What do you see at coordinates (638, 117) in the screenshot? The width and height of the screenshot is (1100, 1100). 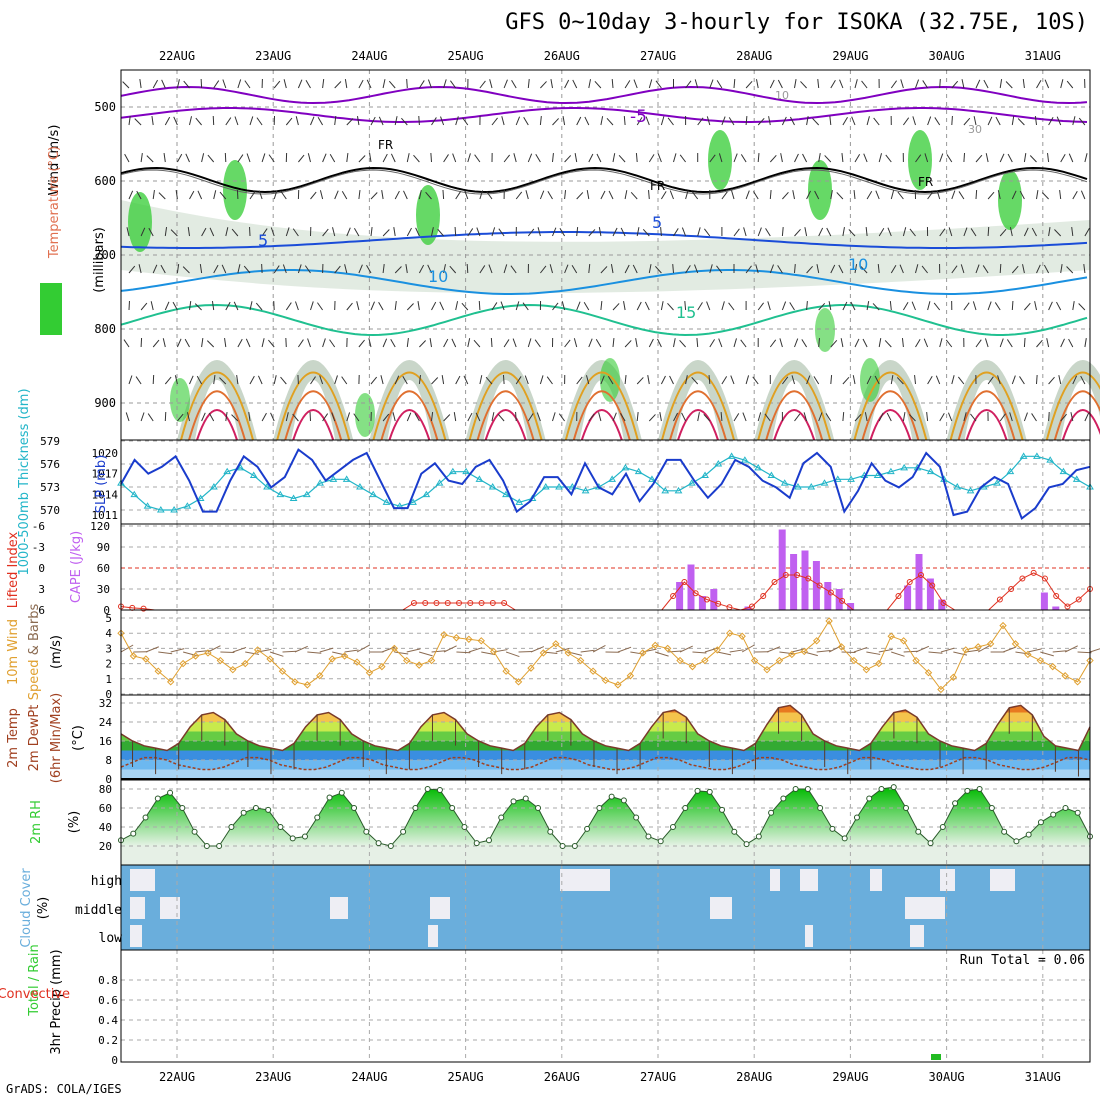 I see `contour-label: -5` at bounding box center [638, 117].